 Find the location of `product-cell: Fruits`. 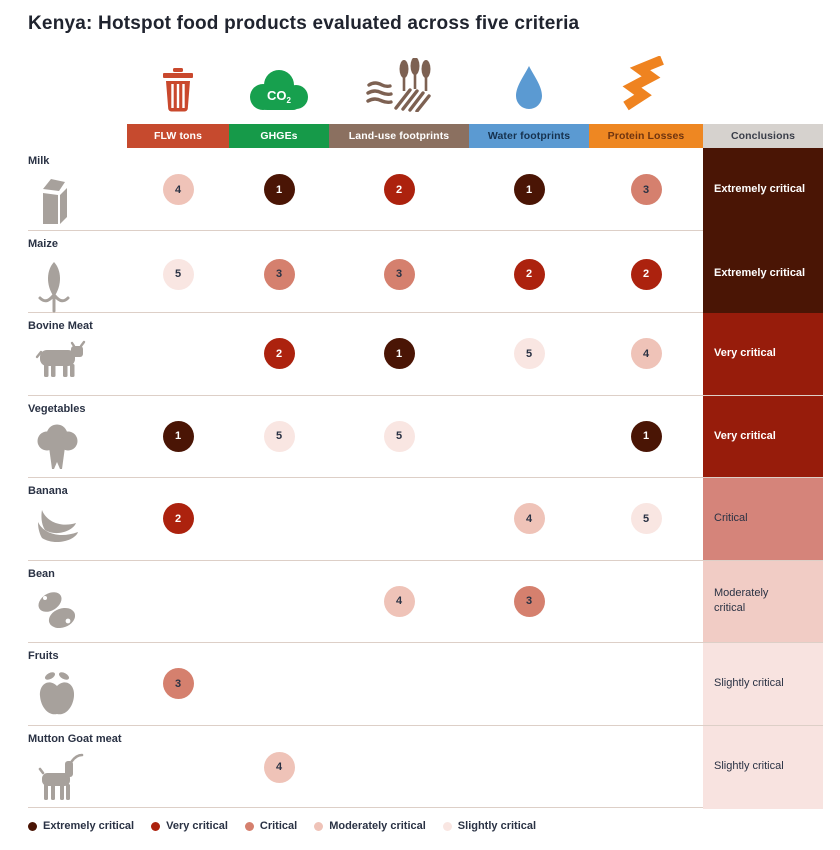

product-cell: Fruits is located at coordinates (77, 684).